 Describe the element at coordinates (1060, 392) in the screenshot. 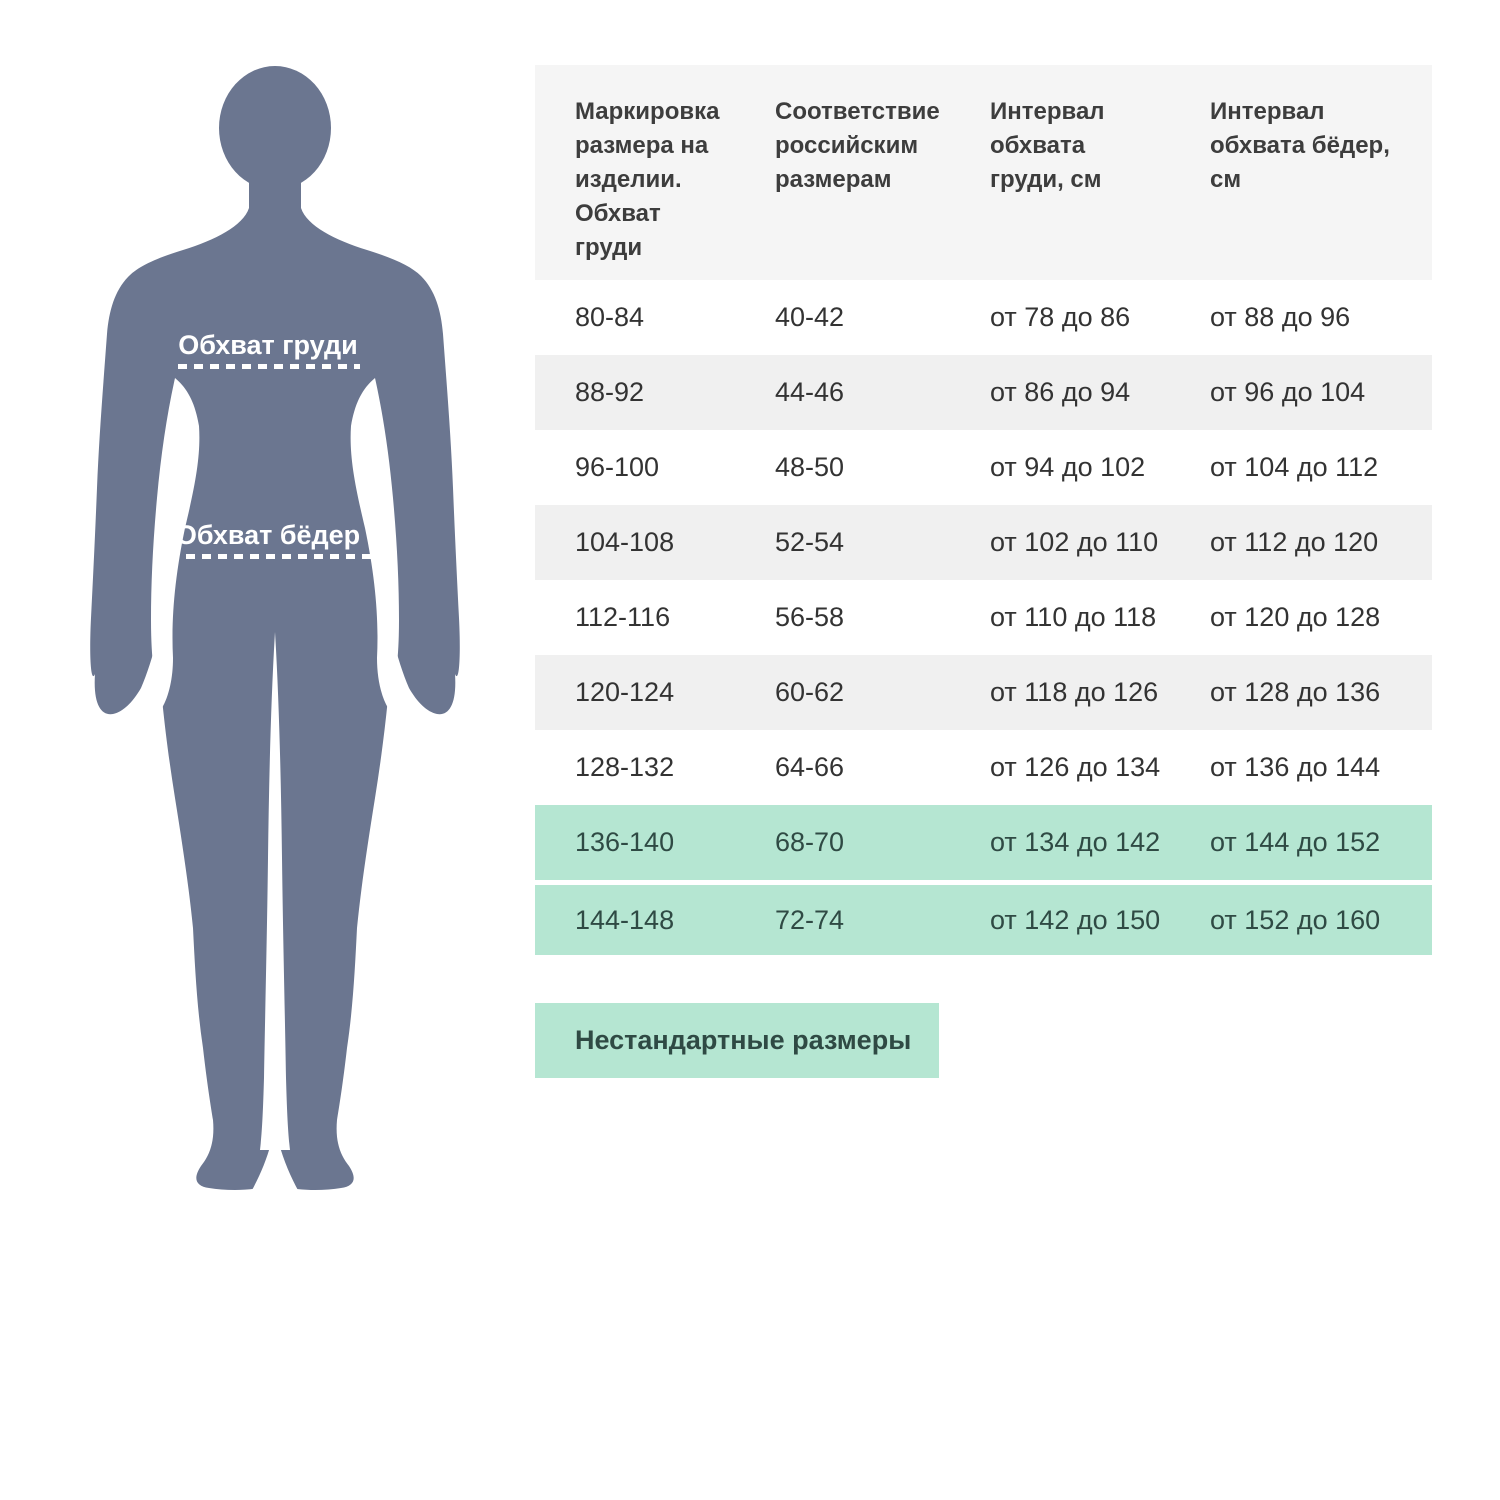

I see `cell-chest: от 86 до 94` at that location.